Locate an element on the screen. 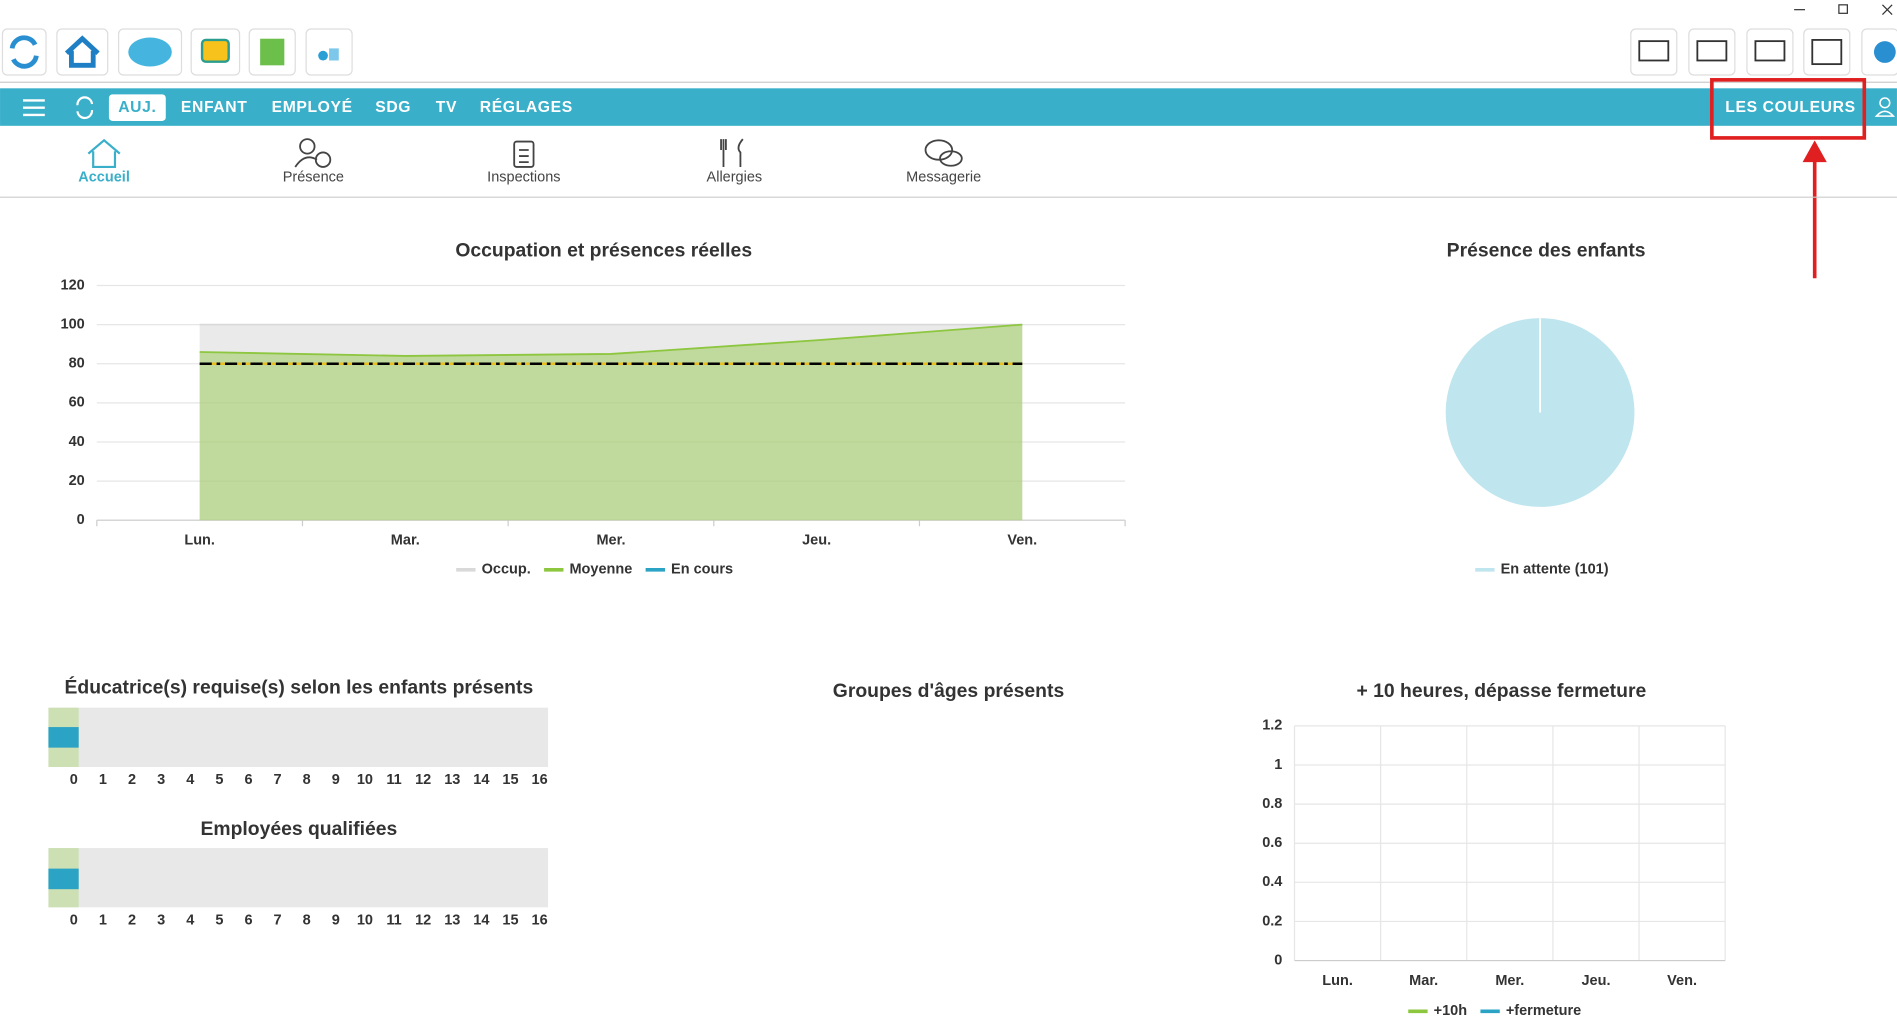  close is located at coordinates (1887, 9).